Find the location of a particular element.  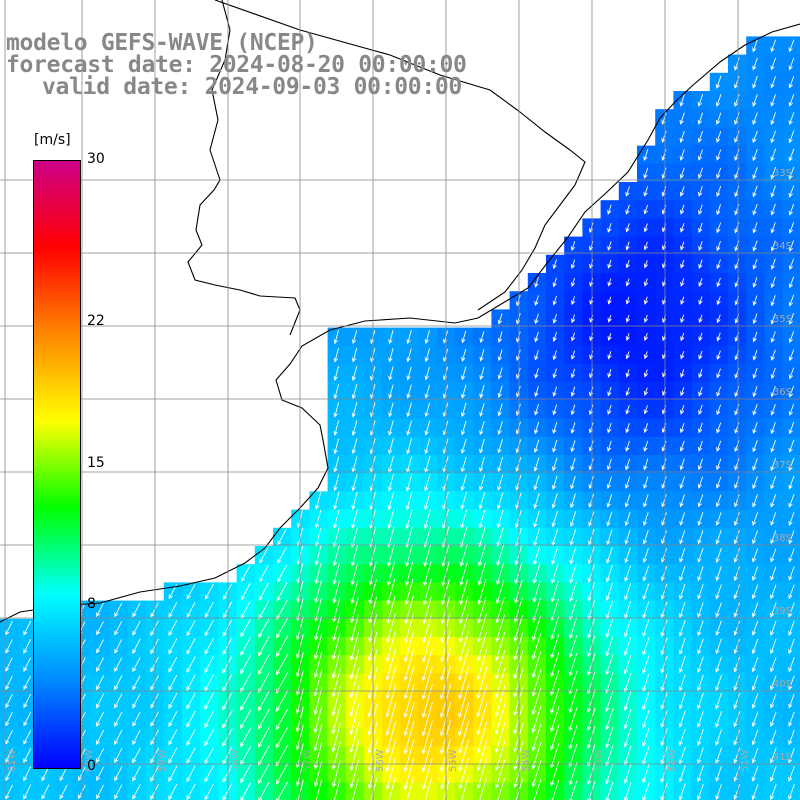

forecast-date: forecast date: 2024-08-20 00:00:00 is located at coordinates (236, 65).